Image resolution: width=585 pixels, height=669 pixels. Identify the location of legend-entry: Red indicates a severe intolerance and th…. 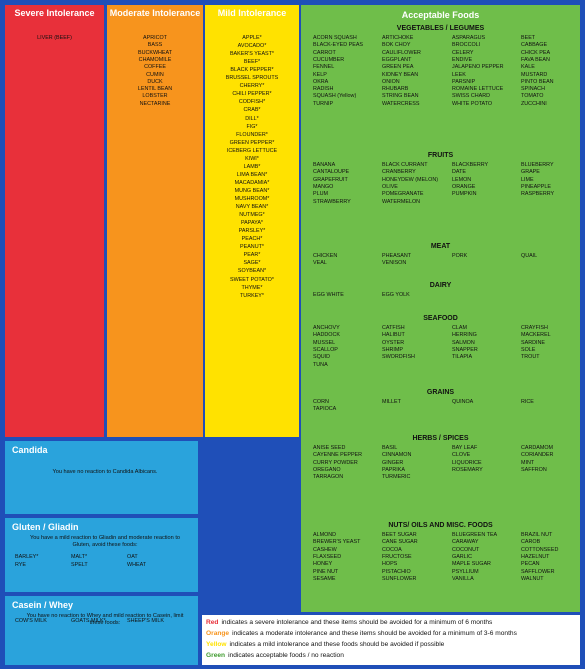
(349, 622).